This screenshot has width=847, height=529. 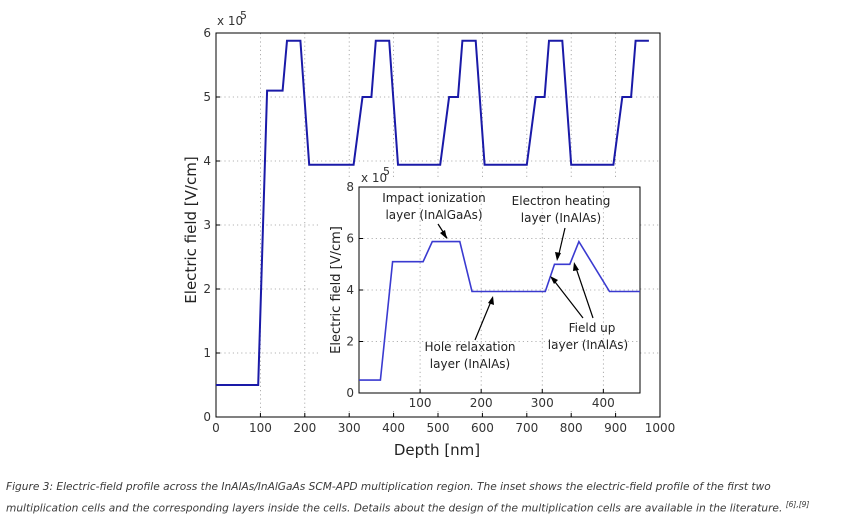 I want to click on annotation-hole-relaxation-line1: Hole relaxation, so click(x=469, y=347).